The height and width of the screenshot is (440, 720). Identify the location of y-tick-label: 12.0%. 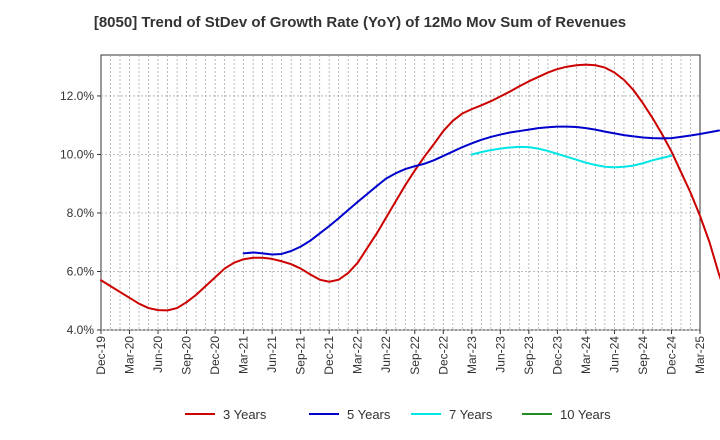
(77, 96).